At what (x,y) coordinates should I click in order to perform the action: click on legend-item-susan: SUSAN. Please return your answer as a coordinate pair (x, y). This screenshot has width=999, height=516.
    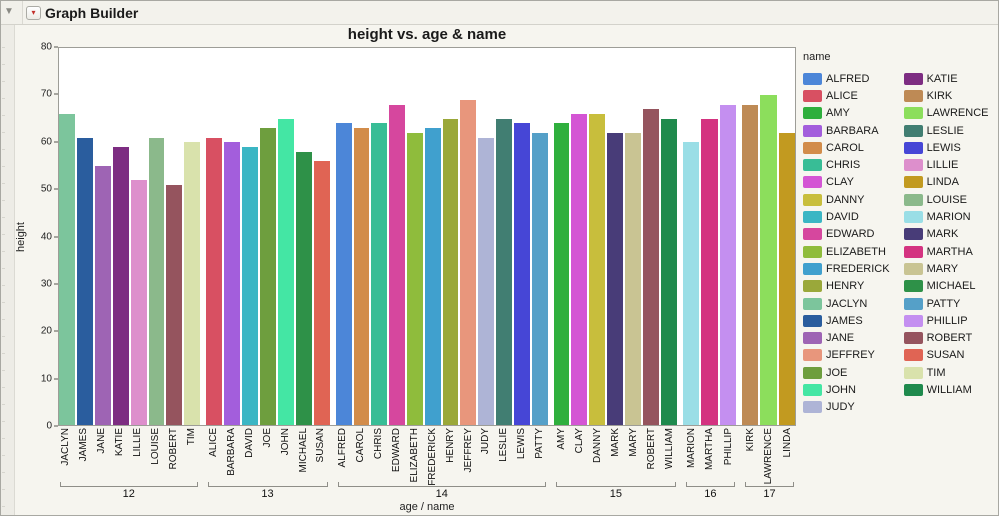
    Looking at the image, I should click on (946, 355).